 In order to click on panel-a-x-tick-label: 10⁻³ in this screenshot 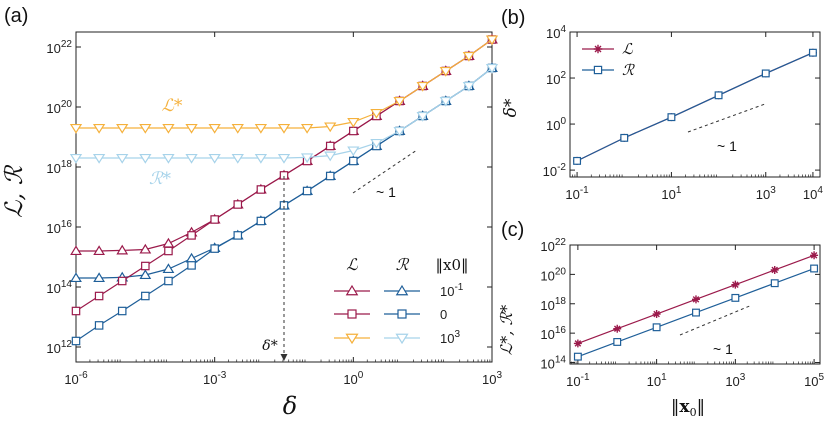, I will do `click(215, 378)`.